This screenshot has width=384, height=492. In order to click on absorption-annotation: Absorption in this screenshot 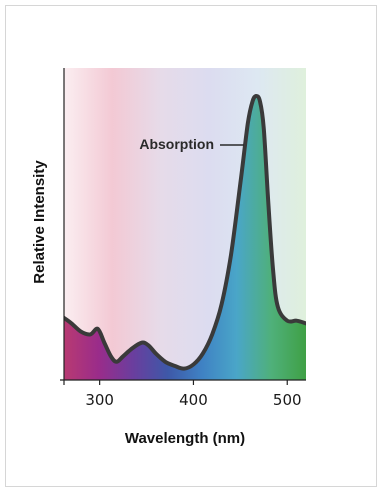, I will do `click(176, 144)`.